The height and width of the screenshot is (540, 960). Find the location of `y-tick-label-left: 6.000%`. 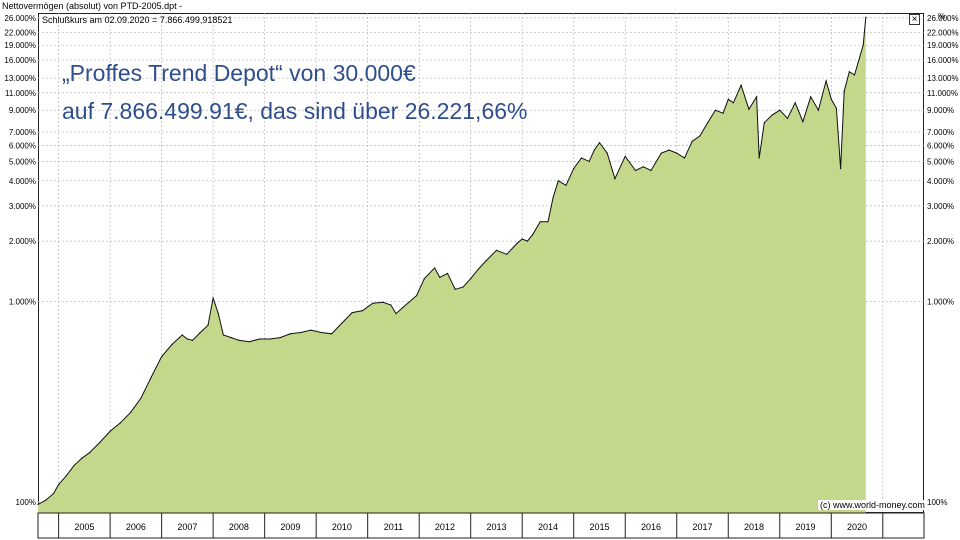

y-tick-label-left: 6.000% is located at coordinates (22, 146).